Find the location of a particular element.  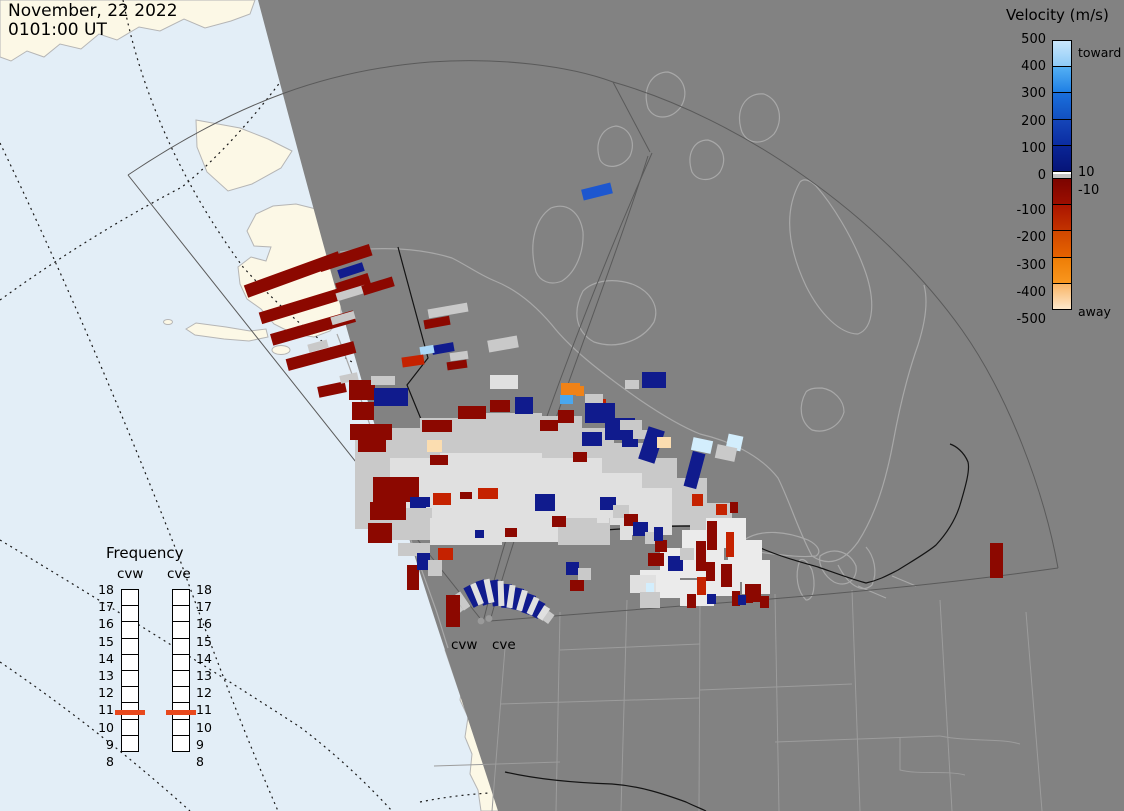

colorbar-tick-label: -300 is located at coordinates (1031, 265).